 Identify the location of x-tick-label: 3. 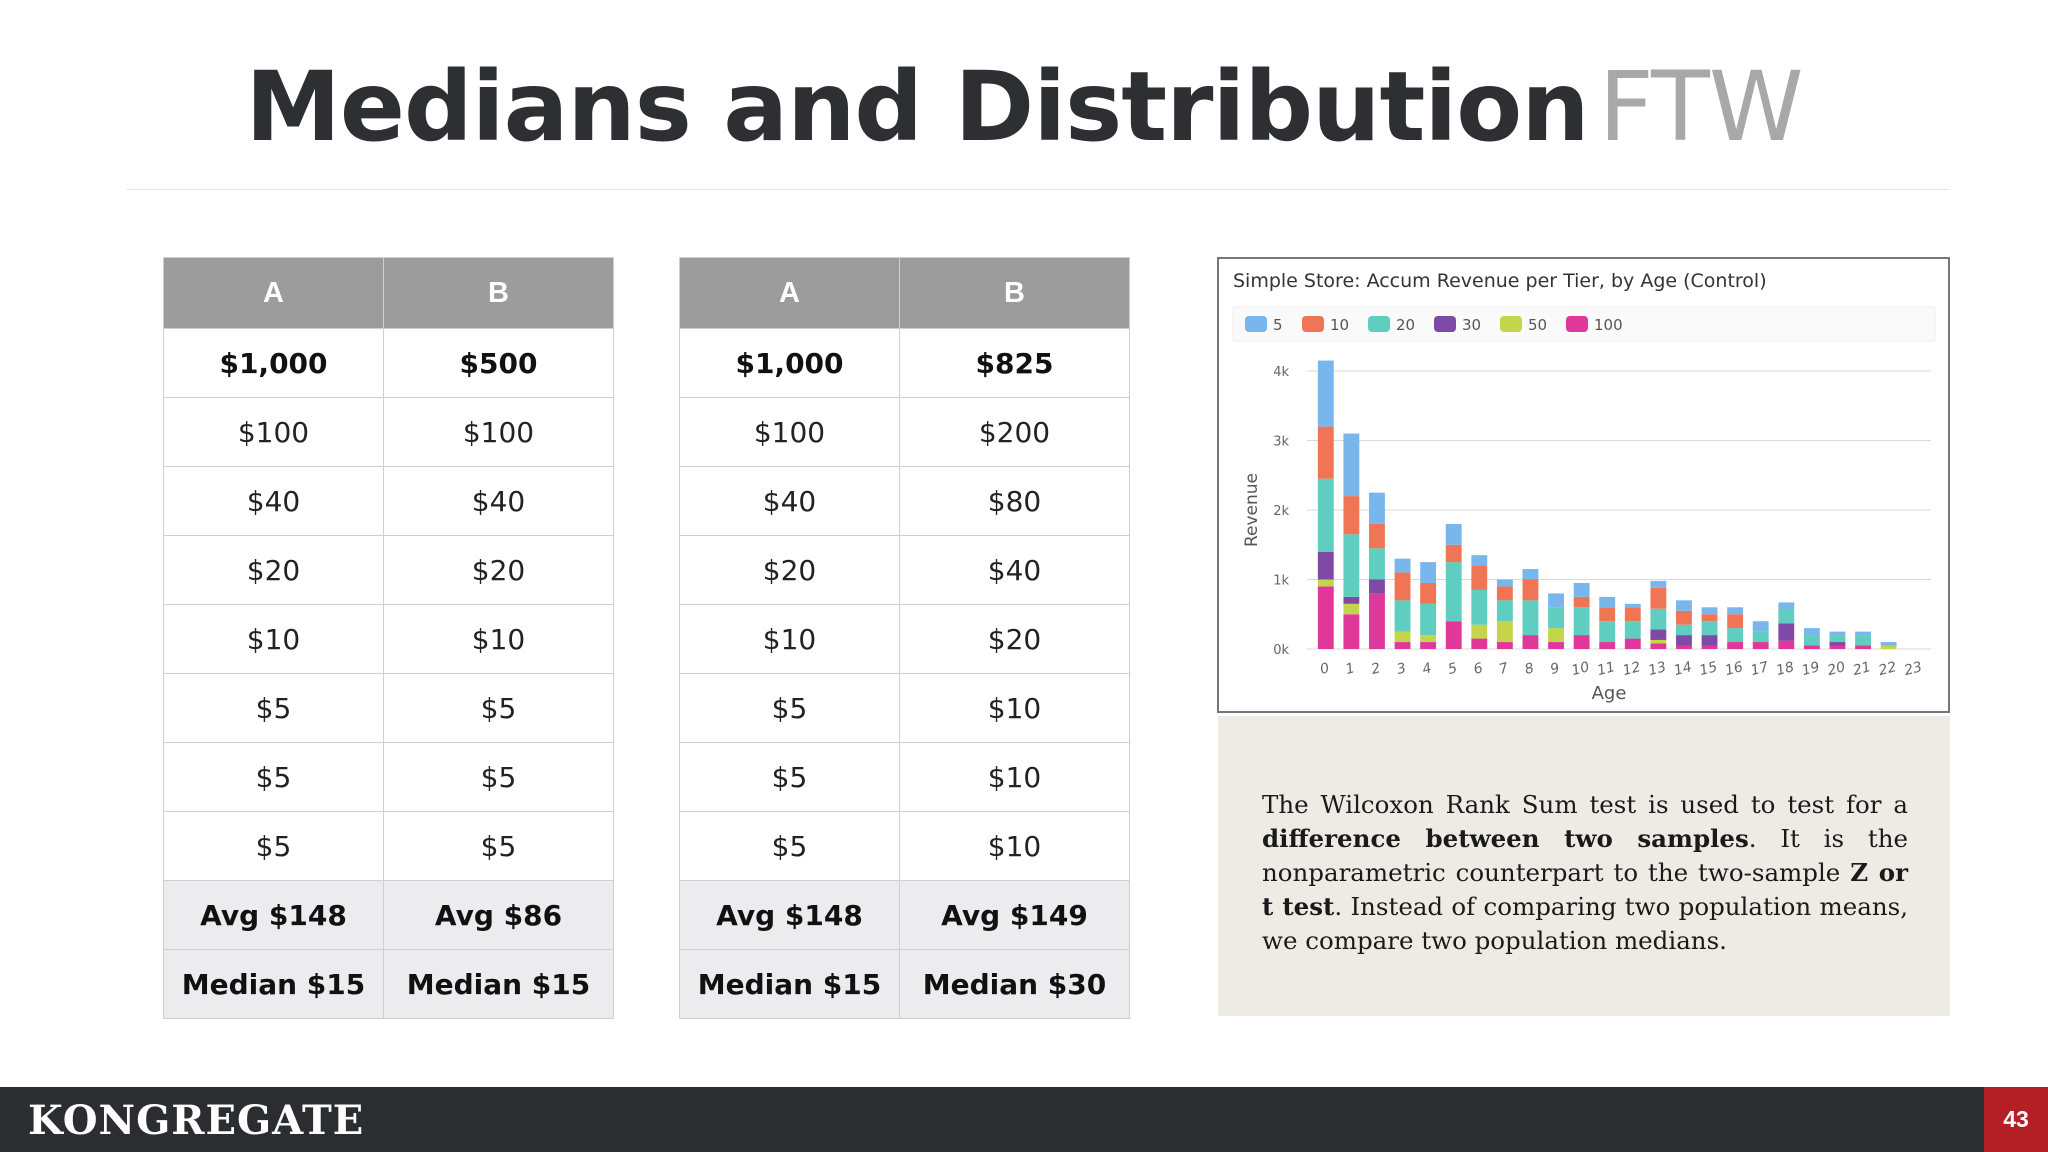
(1401, 669).